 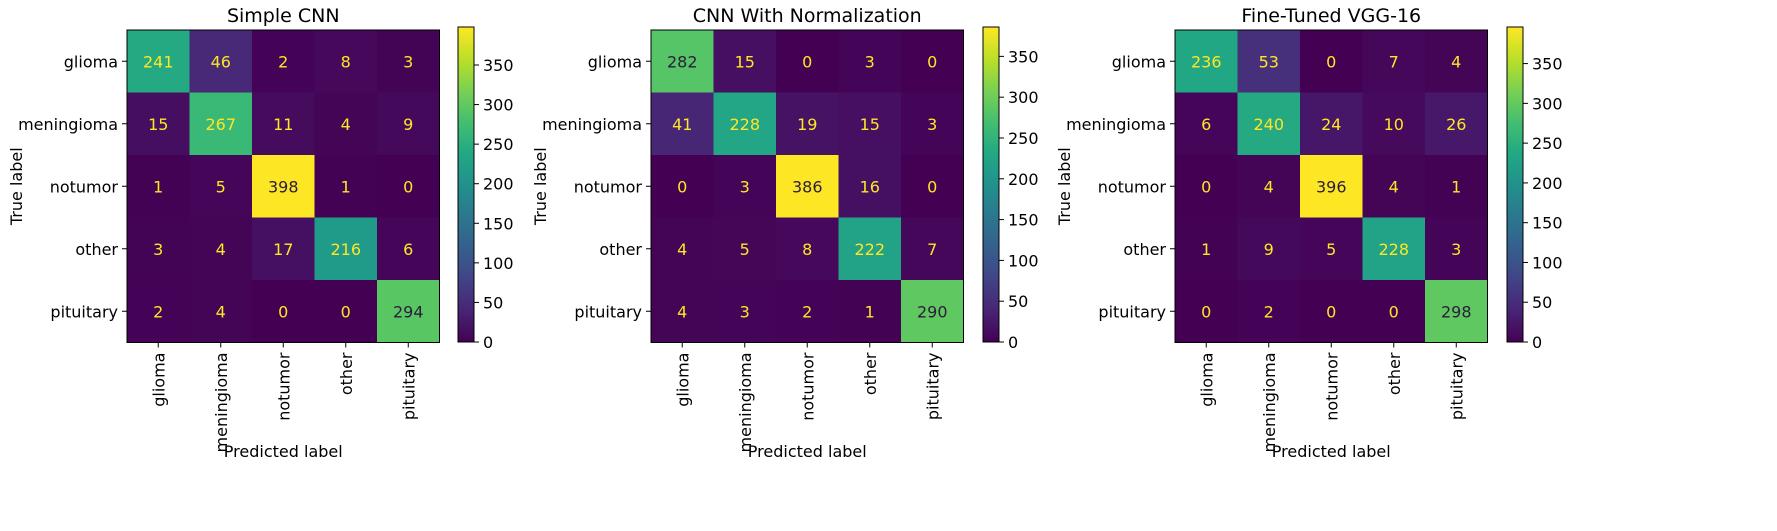 I want to click on cell-value-label: 398, so click(x=283, y=186).